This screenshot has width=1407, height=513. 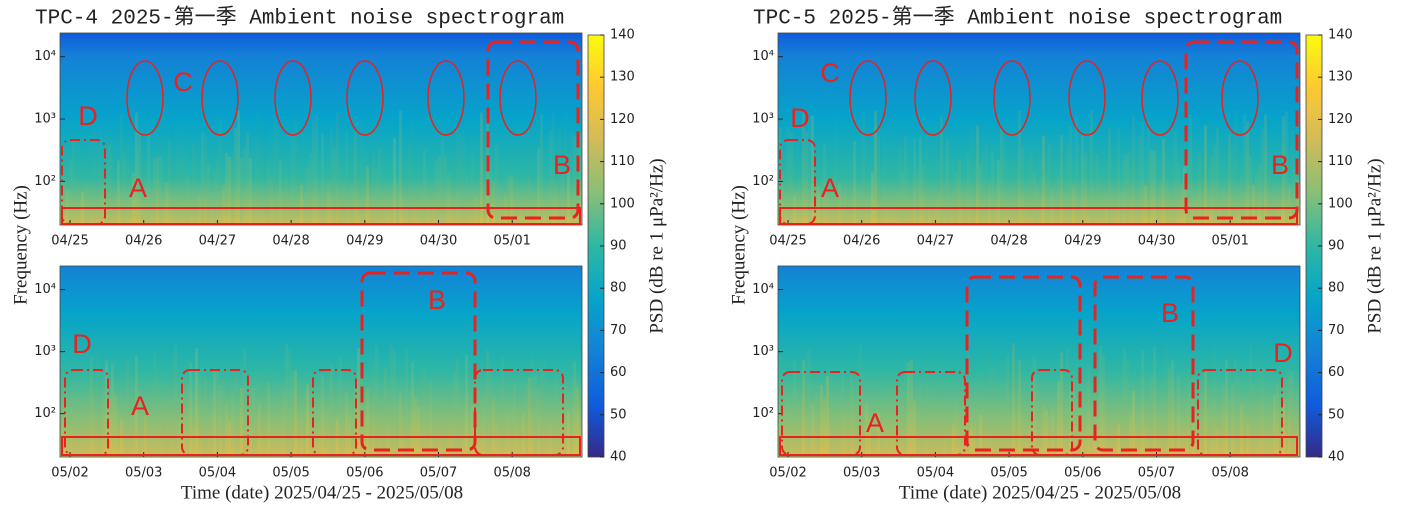 What do you see at coordinates (1038, 446) in the screenshot?
I see `annotation-band` at bounding box center [1038, 446].